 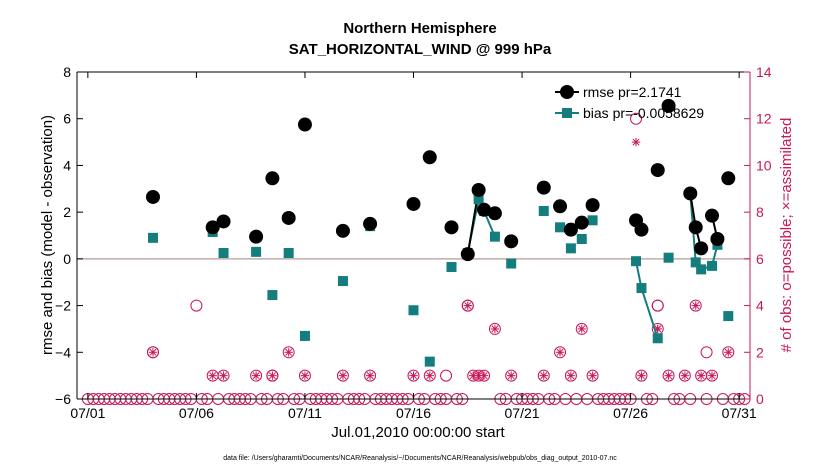 What do you see at coordinates (629, 102) in the screenshot?
I see `legend: rmse pr=2.1741 bias pr=-0.0058629` at bounding box center [629, 102].